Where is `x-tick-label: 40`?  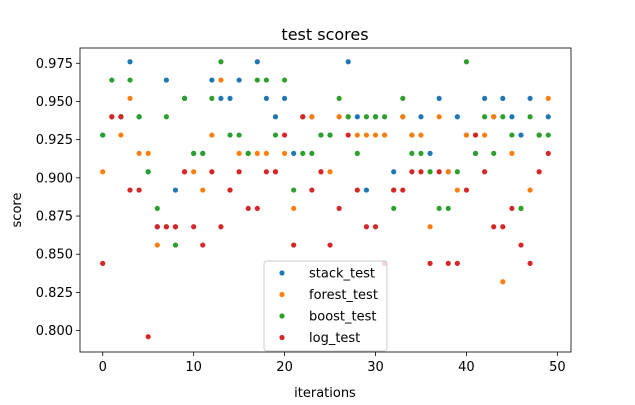 x-tick-label: 40 is located at coordinates (466, 367).